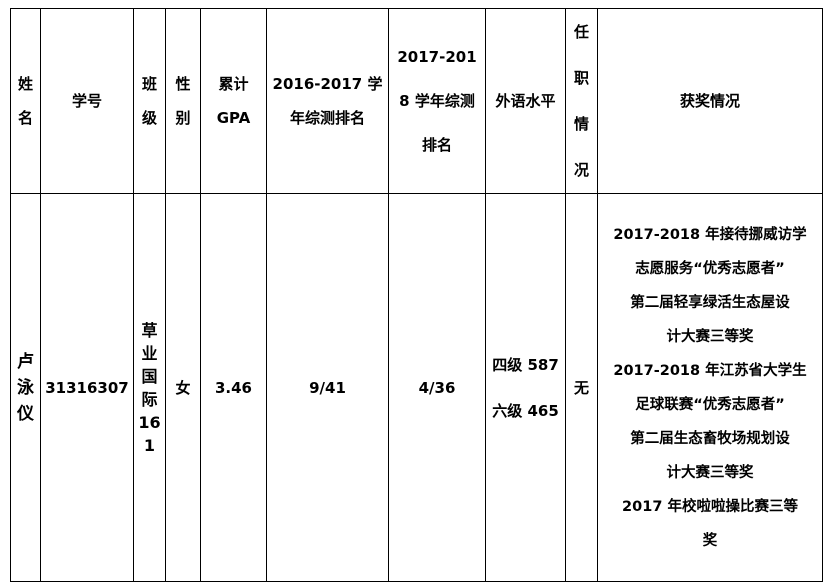  I want to click on header-id: 学号, so click(87, 101).